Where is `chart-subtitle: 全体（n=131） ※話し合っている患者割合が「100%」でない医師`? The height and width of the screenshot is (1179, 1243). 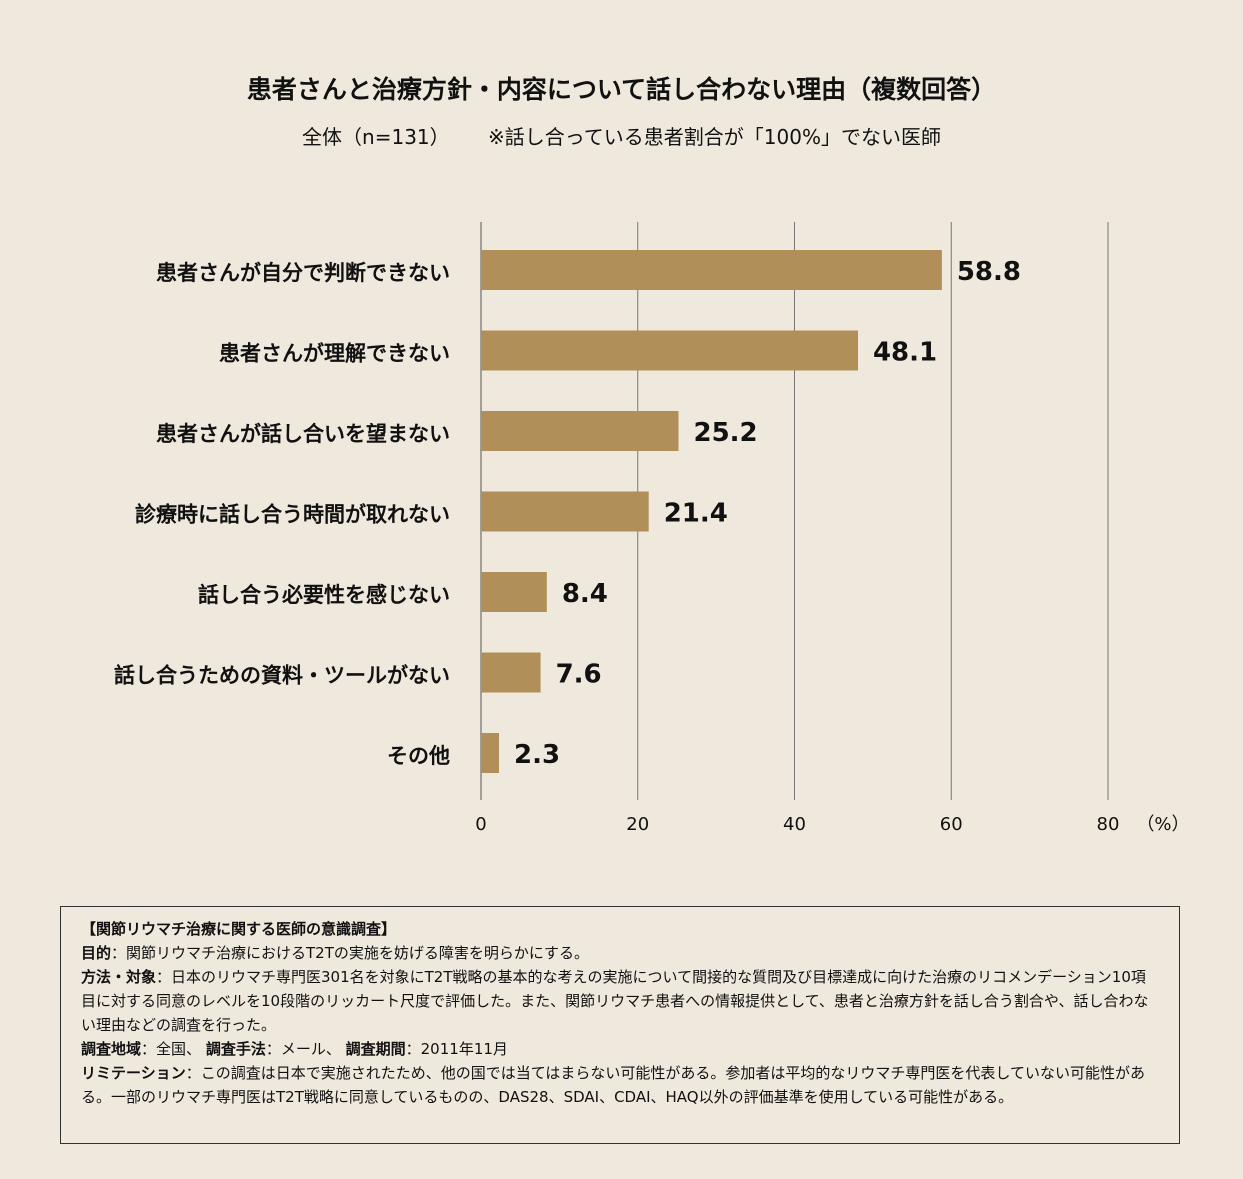
chart-subtitle: 全体（n=131） ※話し合っている患者割合が「100%」でない医師 is located at coordinates (621, 135).